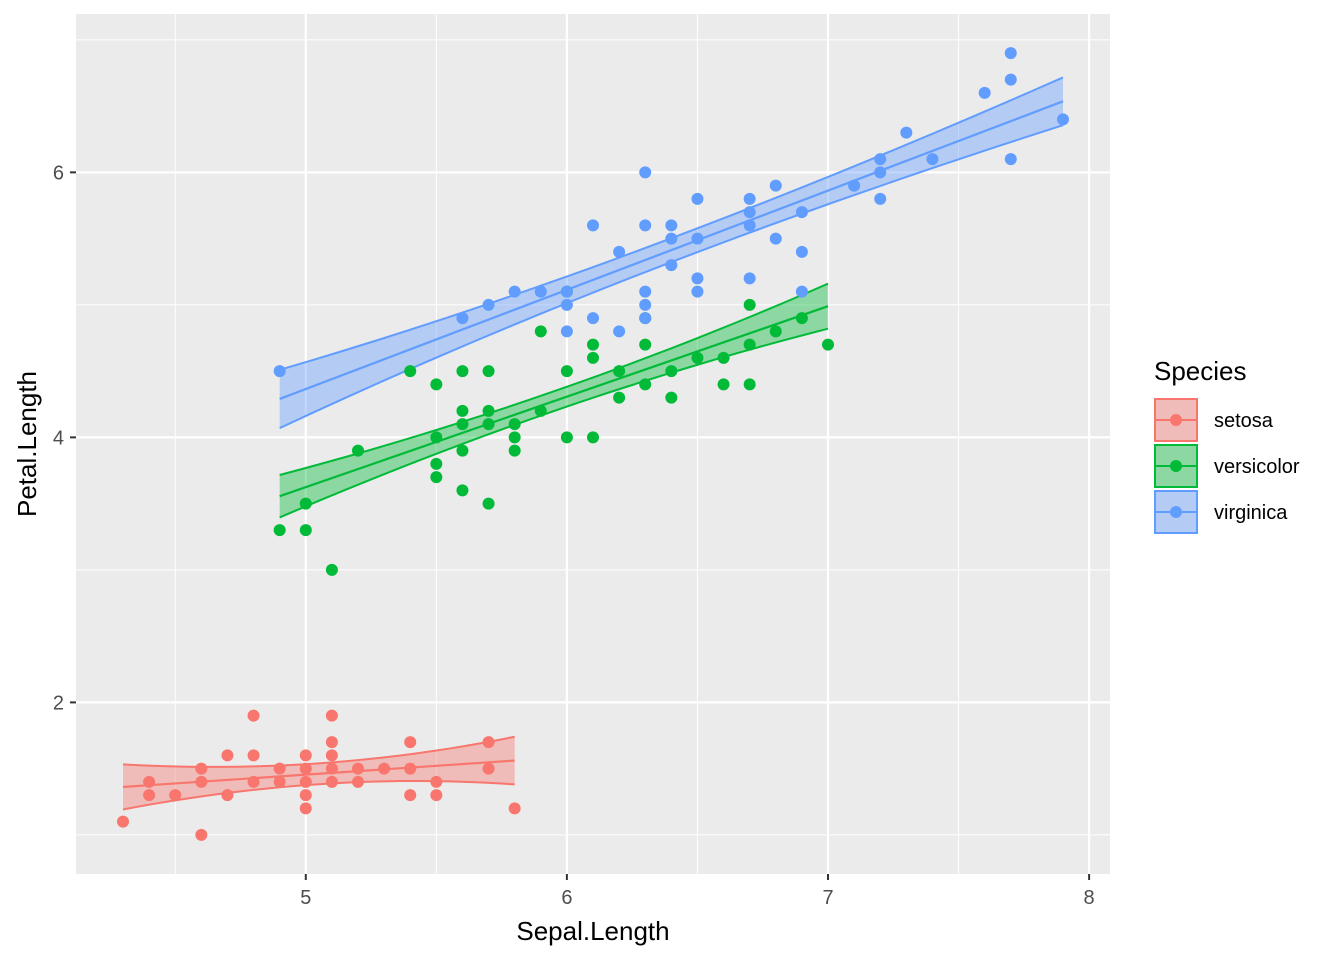 This screenshot has height=960, width=1344. Describe the element at coordinates (554, 423) in the screenshot. I see `versicolor-lower-bound` at that location.